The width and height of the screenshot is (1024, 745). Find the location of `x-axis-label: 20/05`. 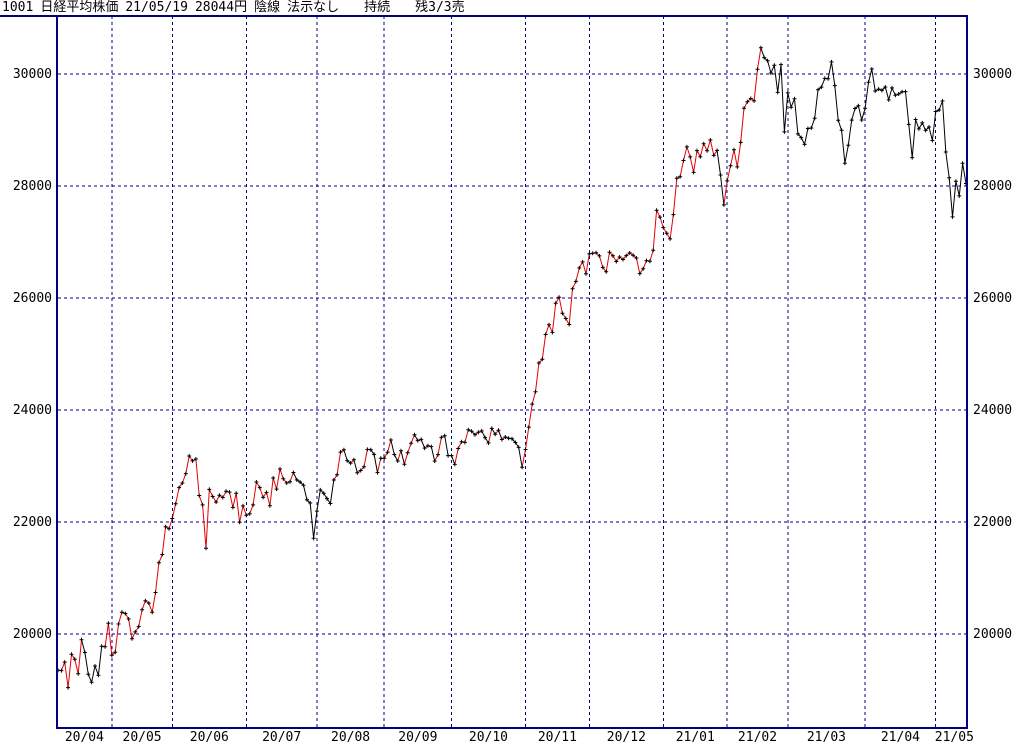

x-axis-label: 20/05 is located at coordinates (142, 737).